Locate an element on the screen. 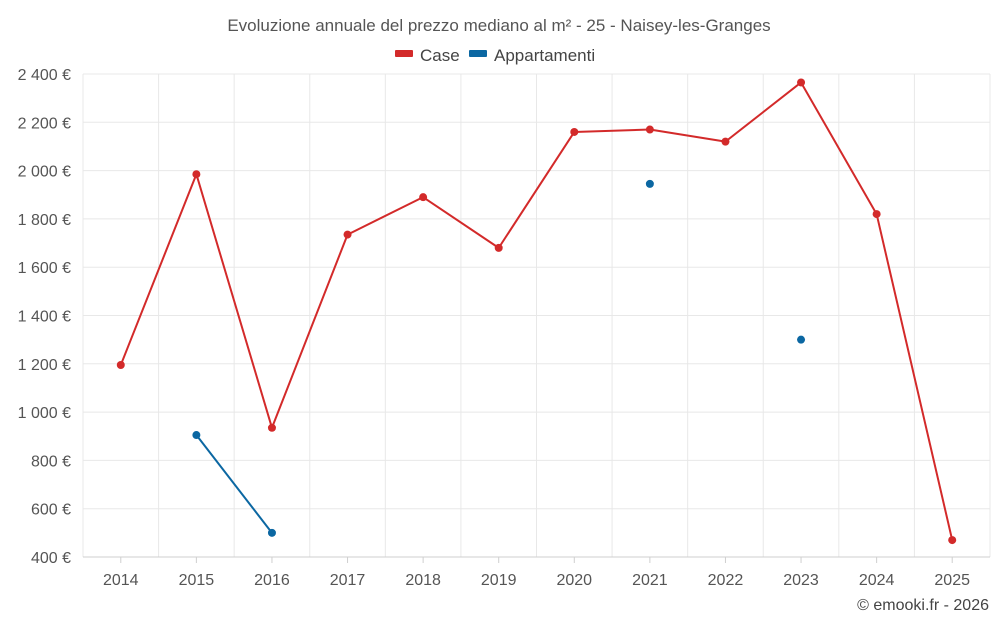 The height and width of the screenshot is (625, 1000). data-point-case-2018 is located at coordinates (423, 197).